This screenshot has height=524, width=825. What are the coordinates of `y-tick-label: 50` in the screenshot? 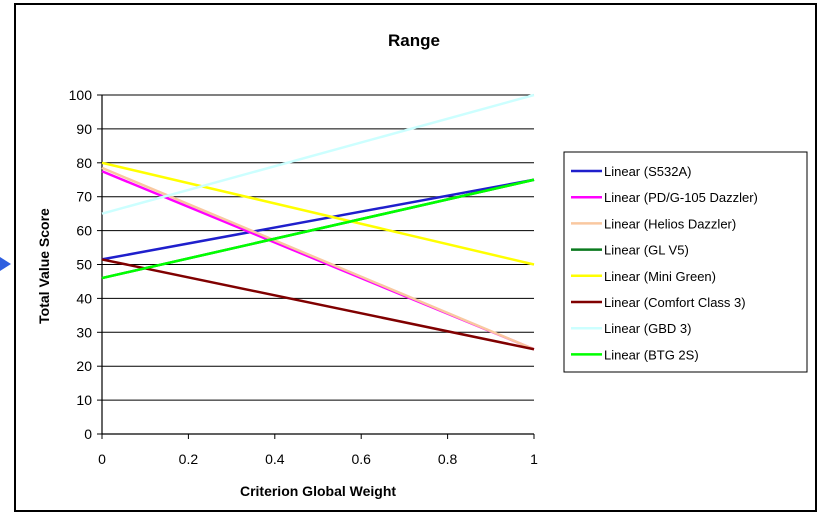 It's located at (84, 265).